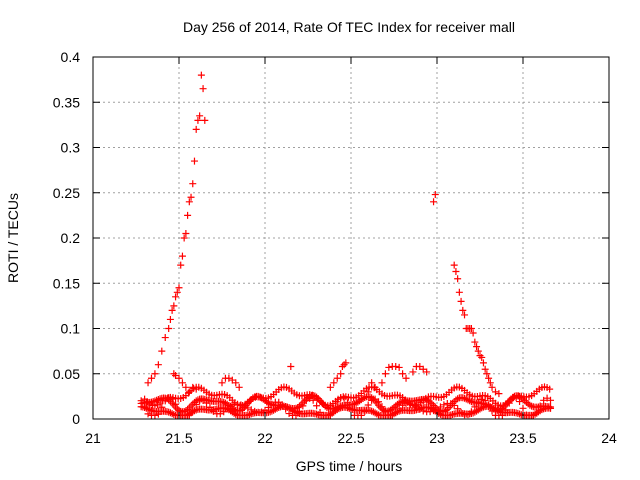 Image resolution: width=640 pixels, height=480 pixels. Describe the element at coordinates (71, 57) in the screenshot. I see `y-tick-label: 0.4` at that location.